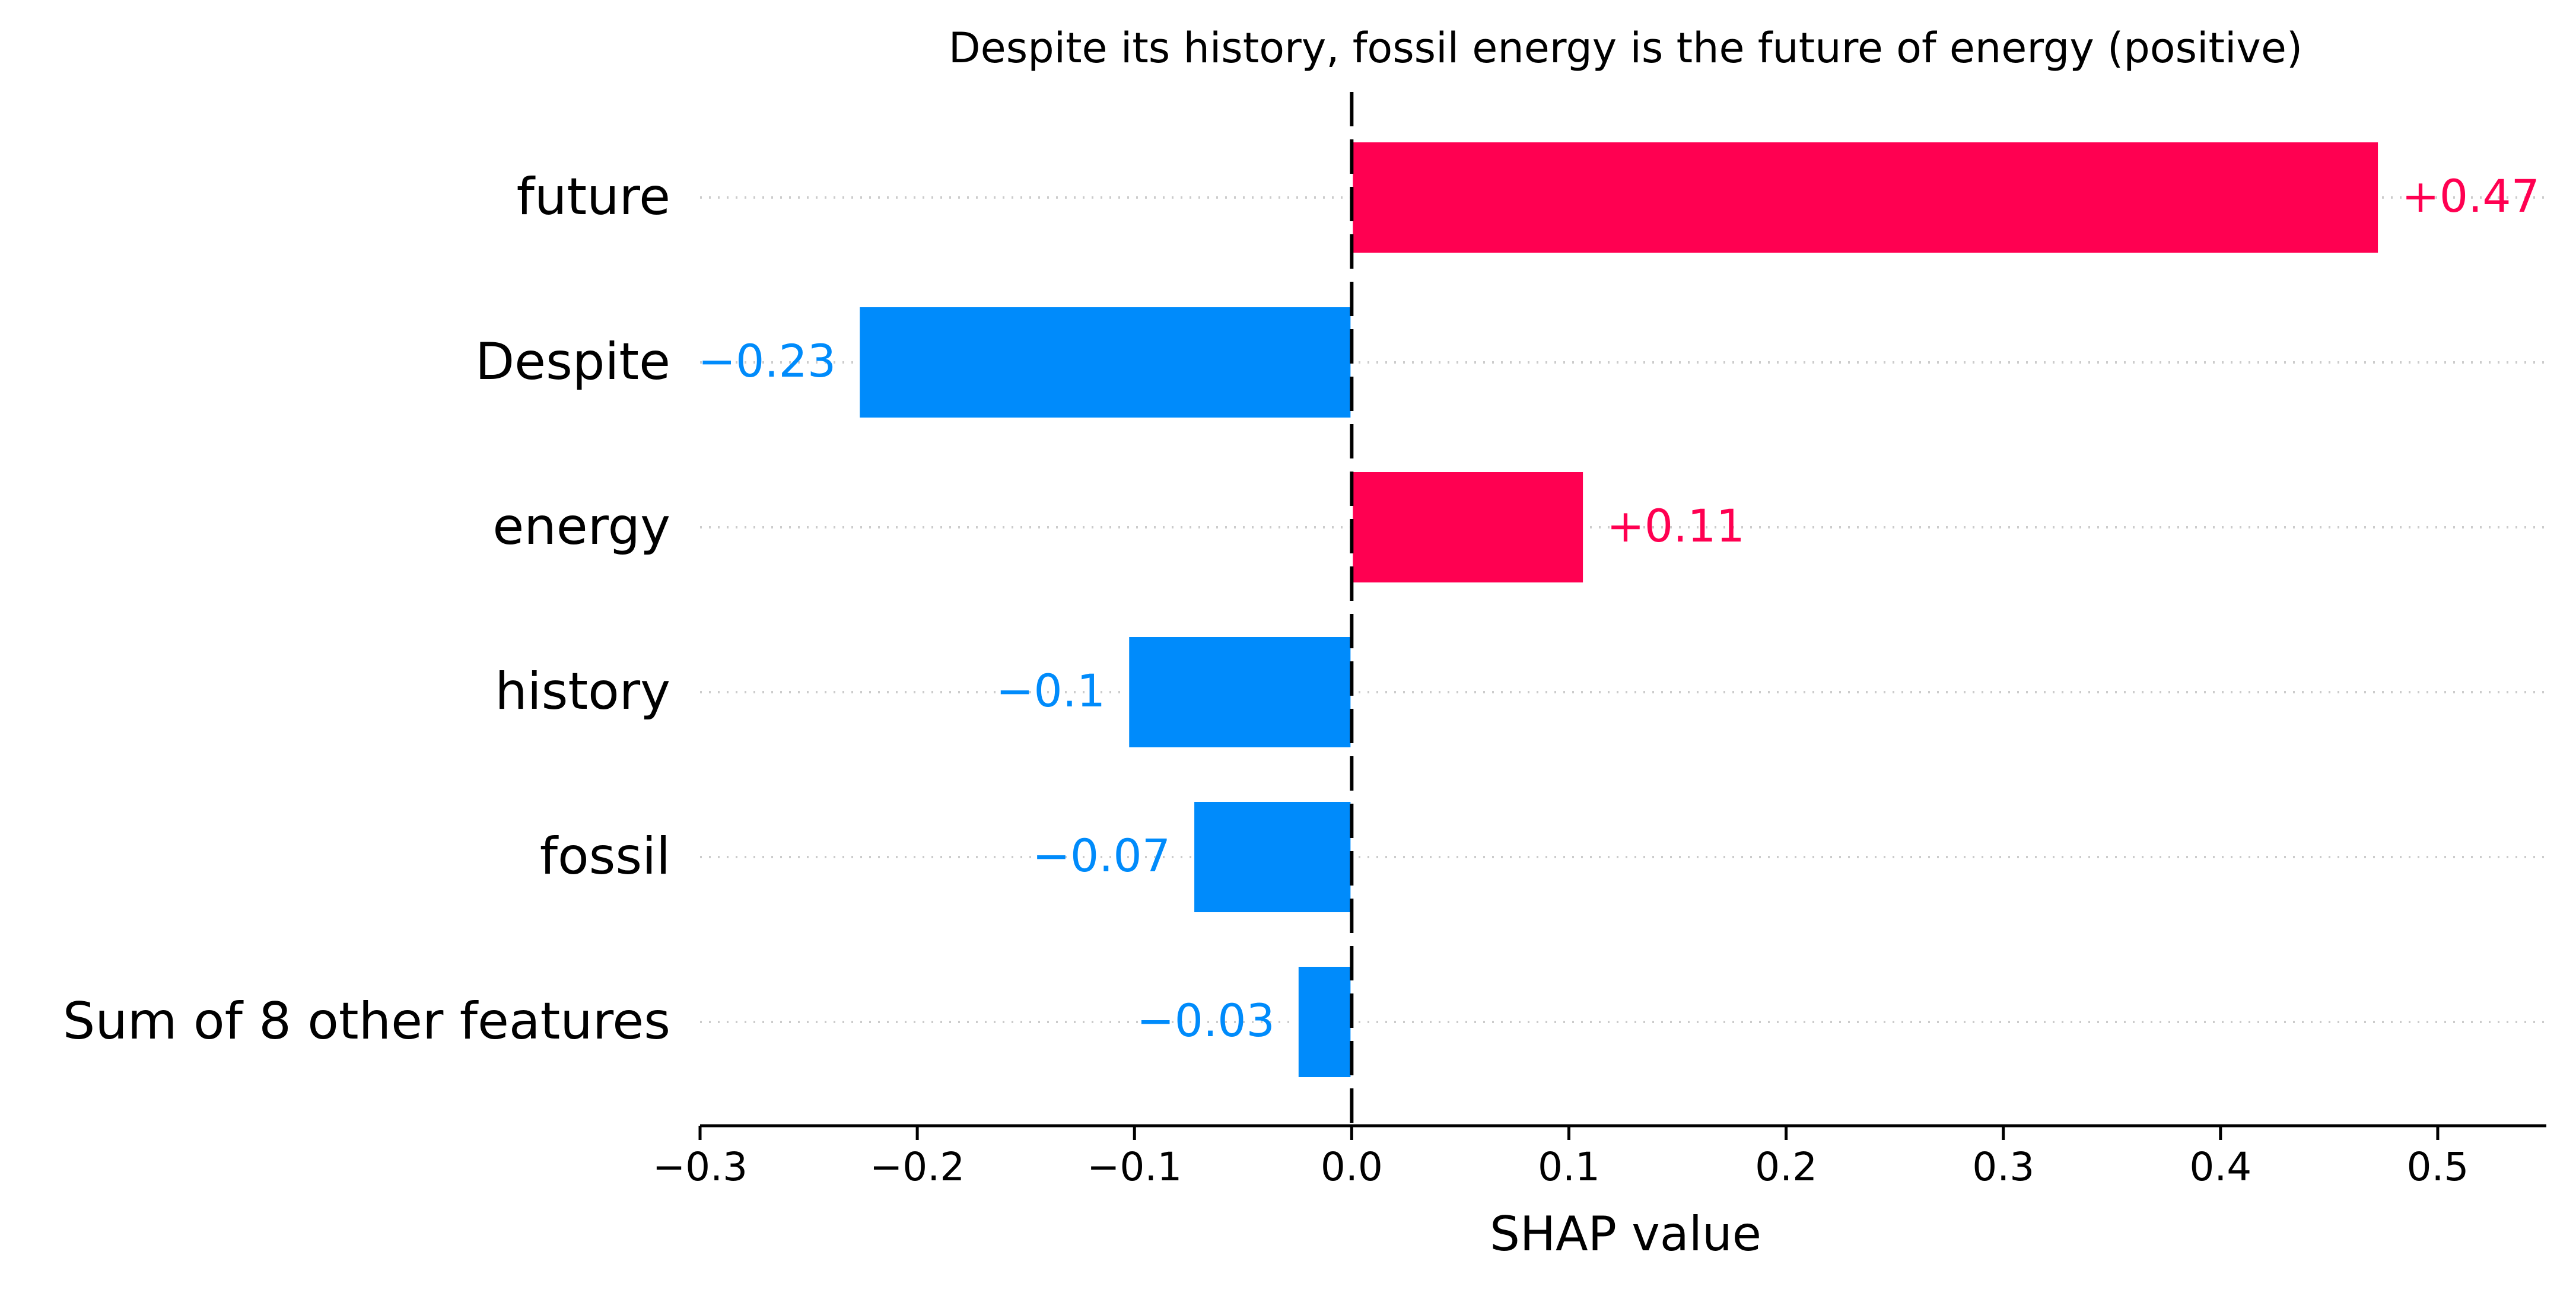 The height and width of the screenshot is (1293, 2576). I want to click on x-tick-label: −0.3, so click(700, 1167).